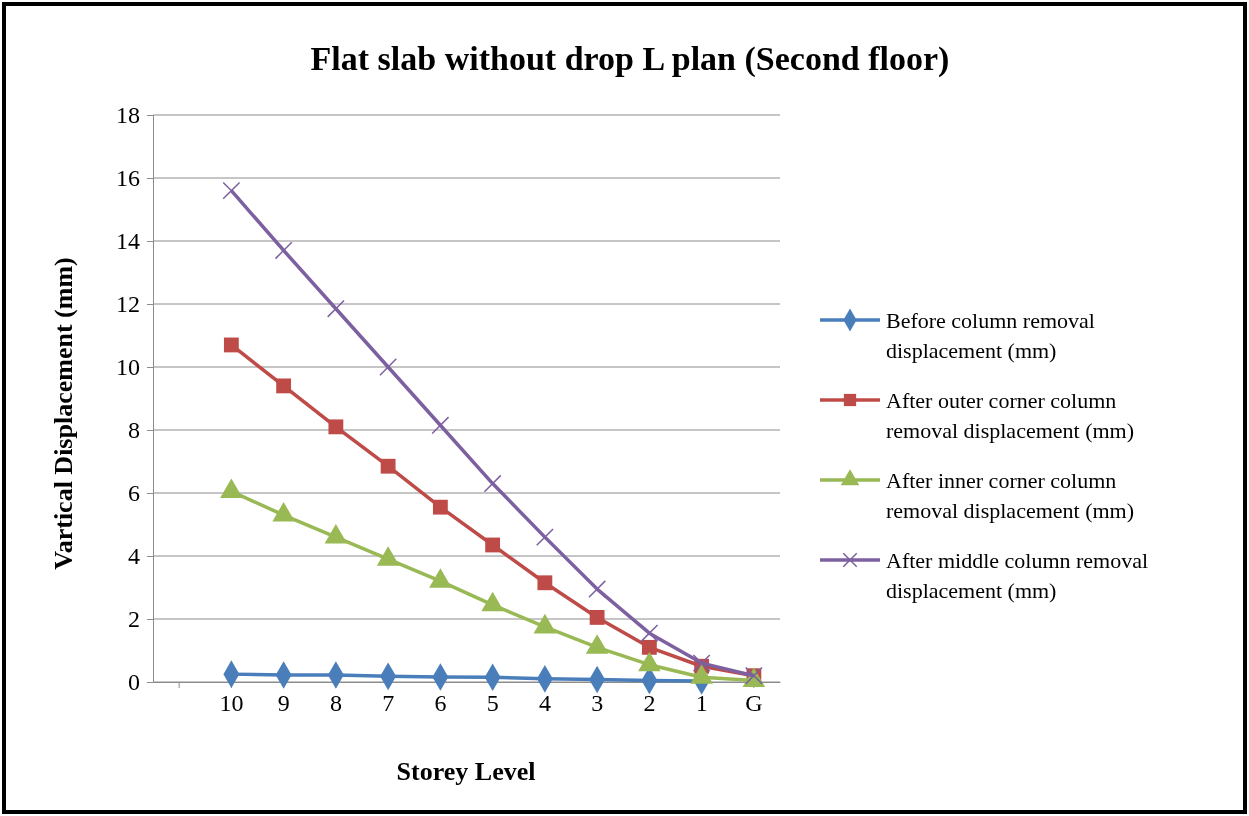  I want to click on x-tick-label: 4, so click(544, 703).